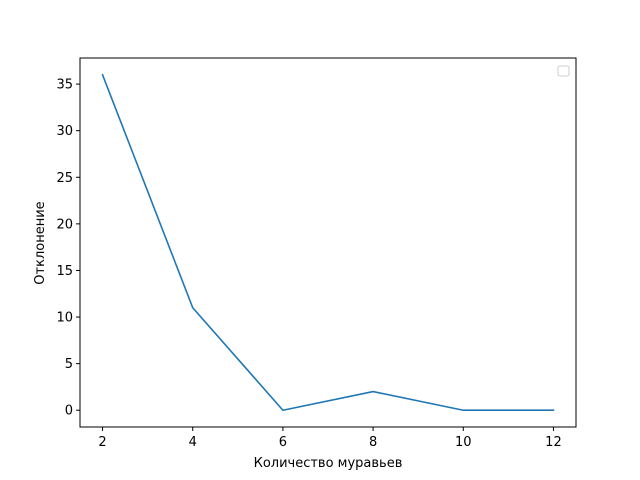  Describe the element at coordinates (463, 442) in the screenshot. I see `x-tick-label: 10` at that location.